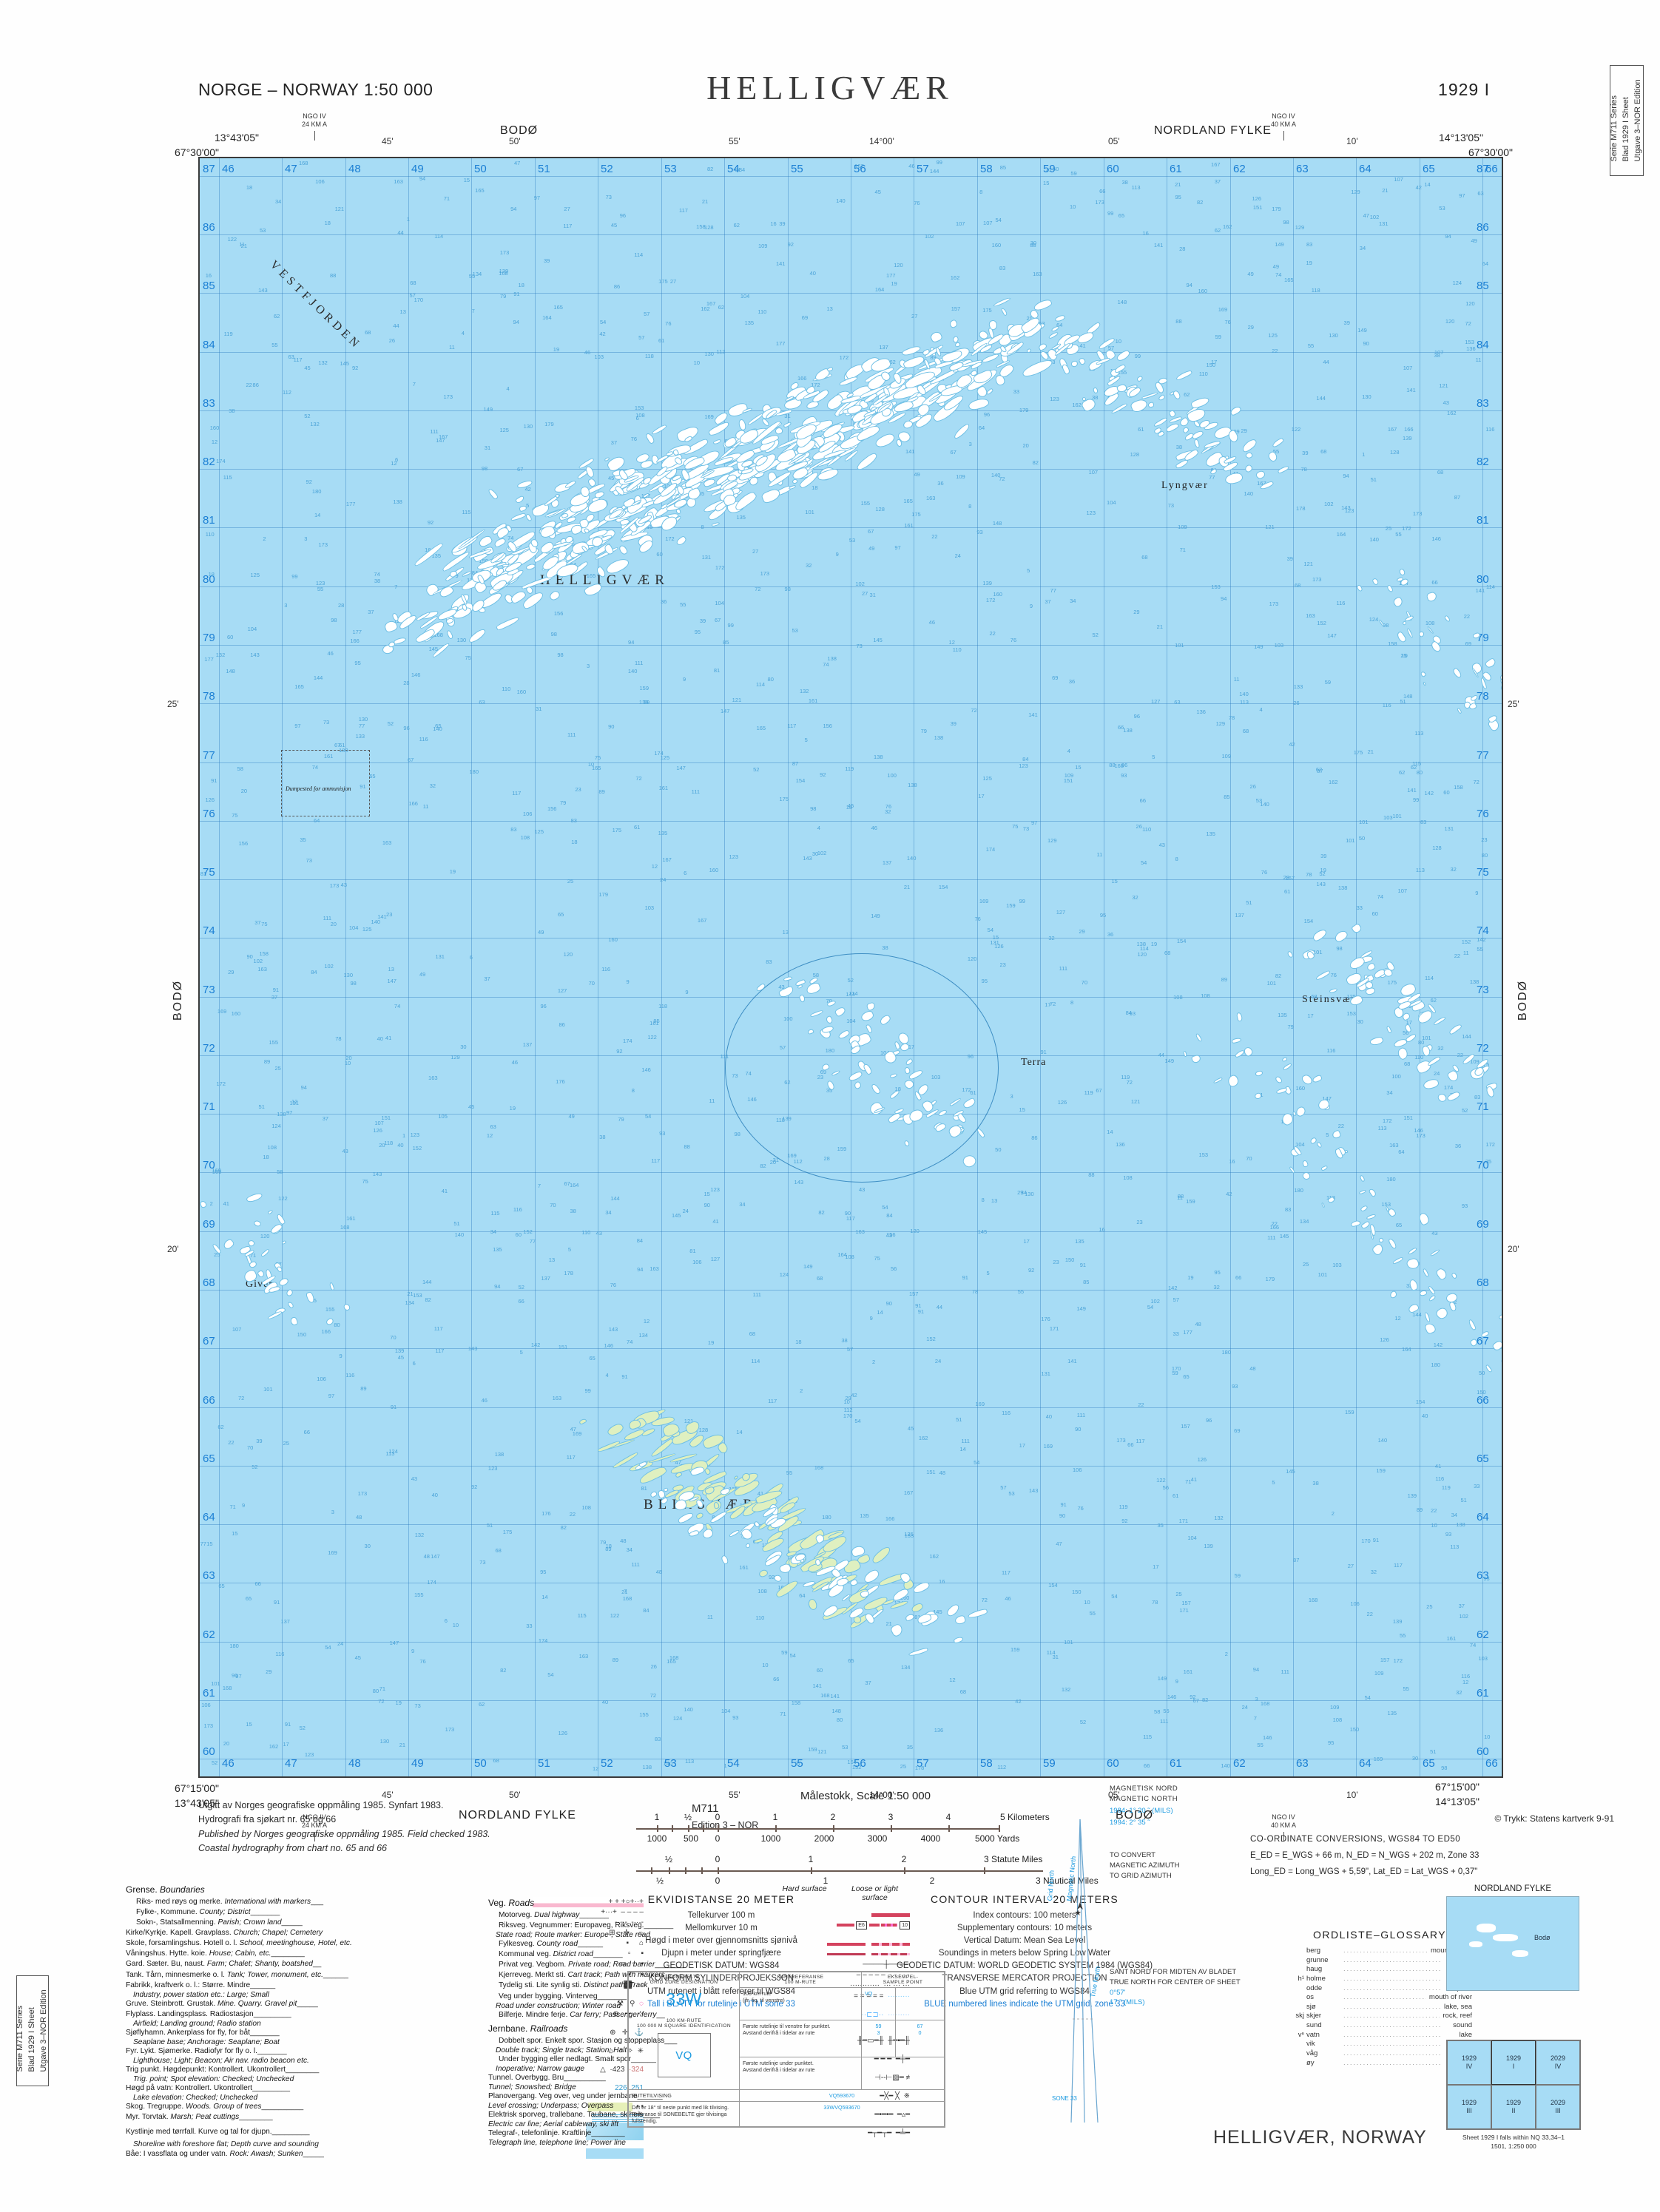  I want to click on depth-sounding: 43, so click(1446, 403).